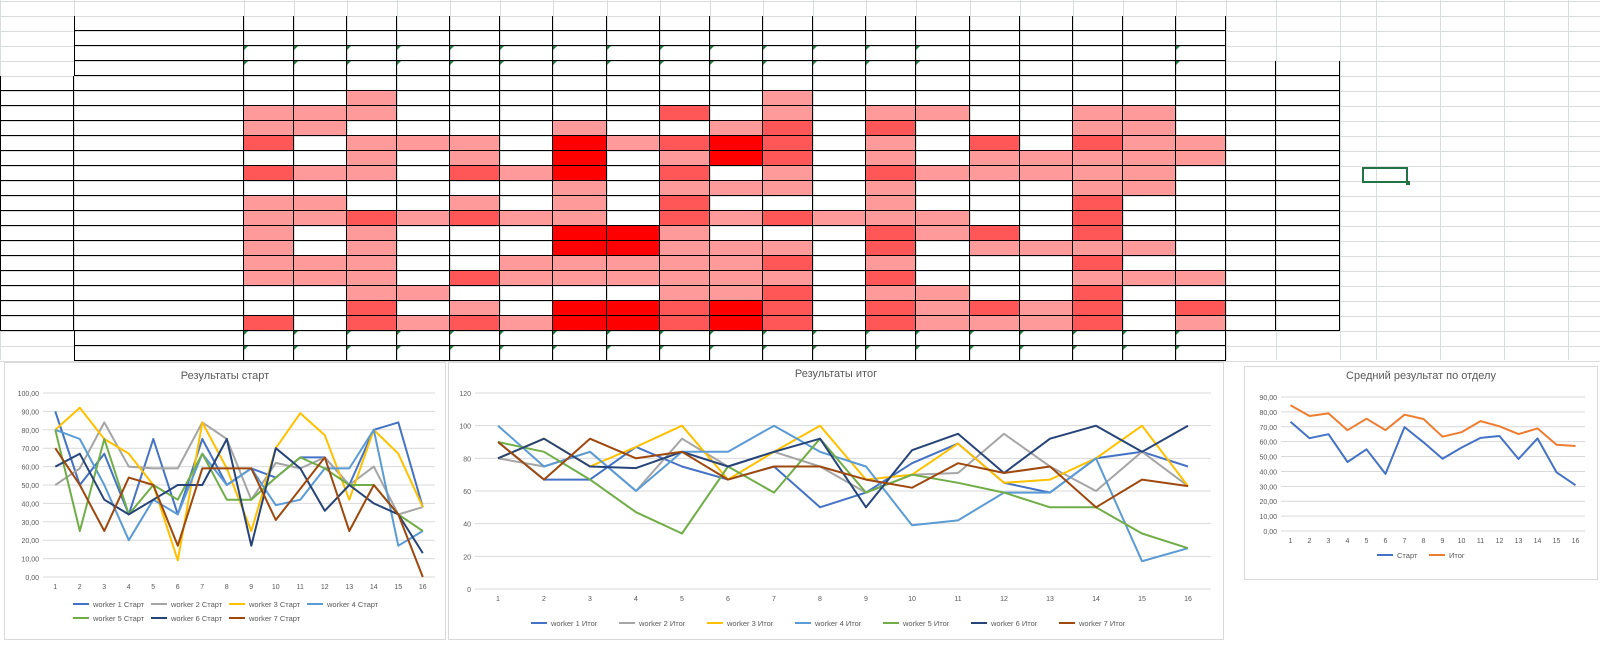  Describe the element at coordinates (685, 338) in the screenshot. I see `blocks70-cell` at that location.